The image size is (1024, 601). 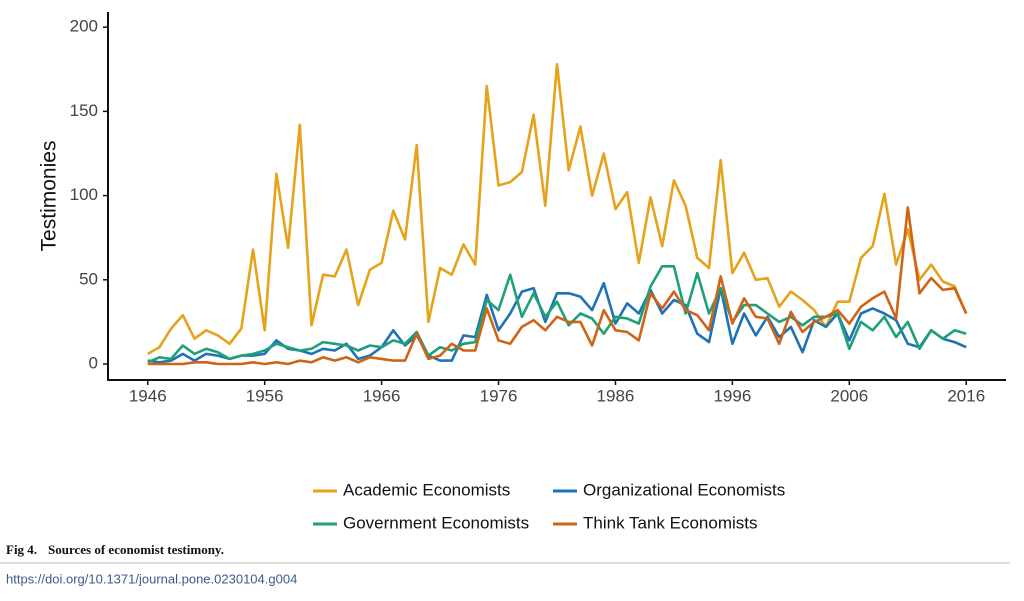 What do you see at coordinates (84, 110) in the screenshot?
I see `y-tick-label: 150` at bounding box center [84, 110].